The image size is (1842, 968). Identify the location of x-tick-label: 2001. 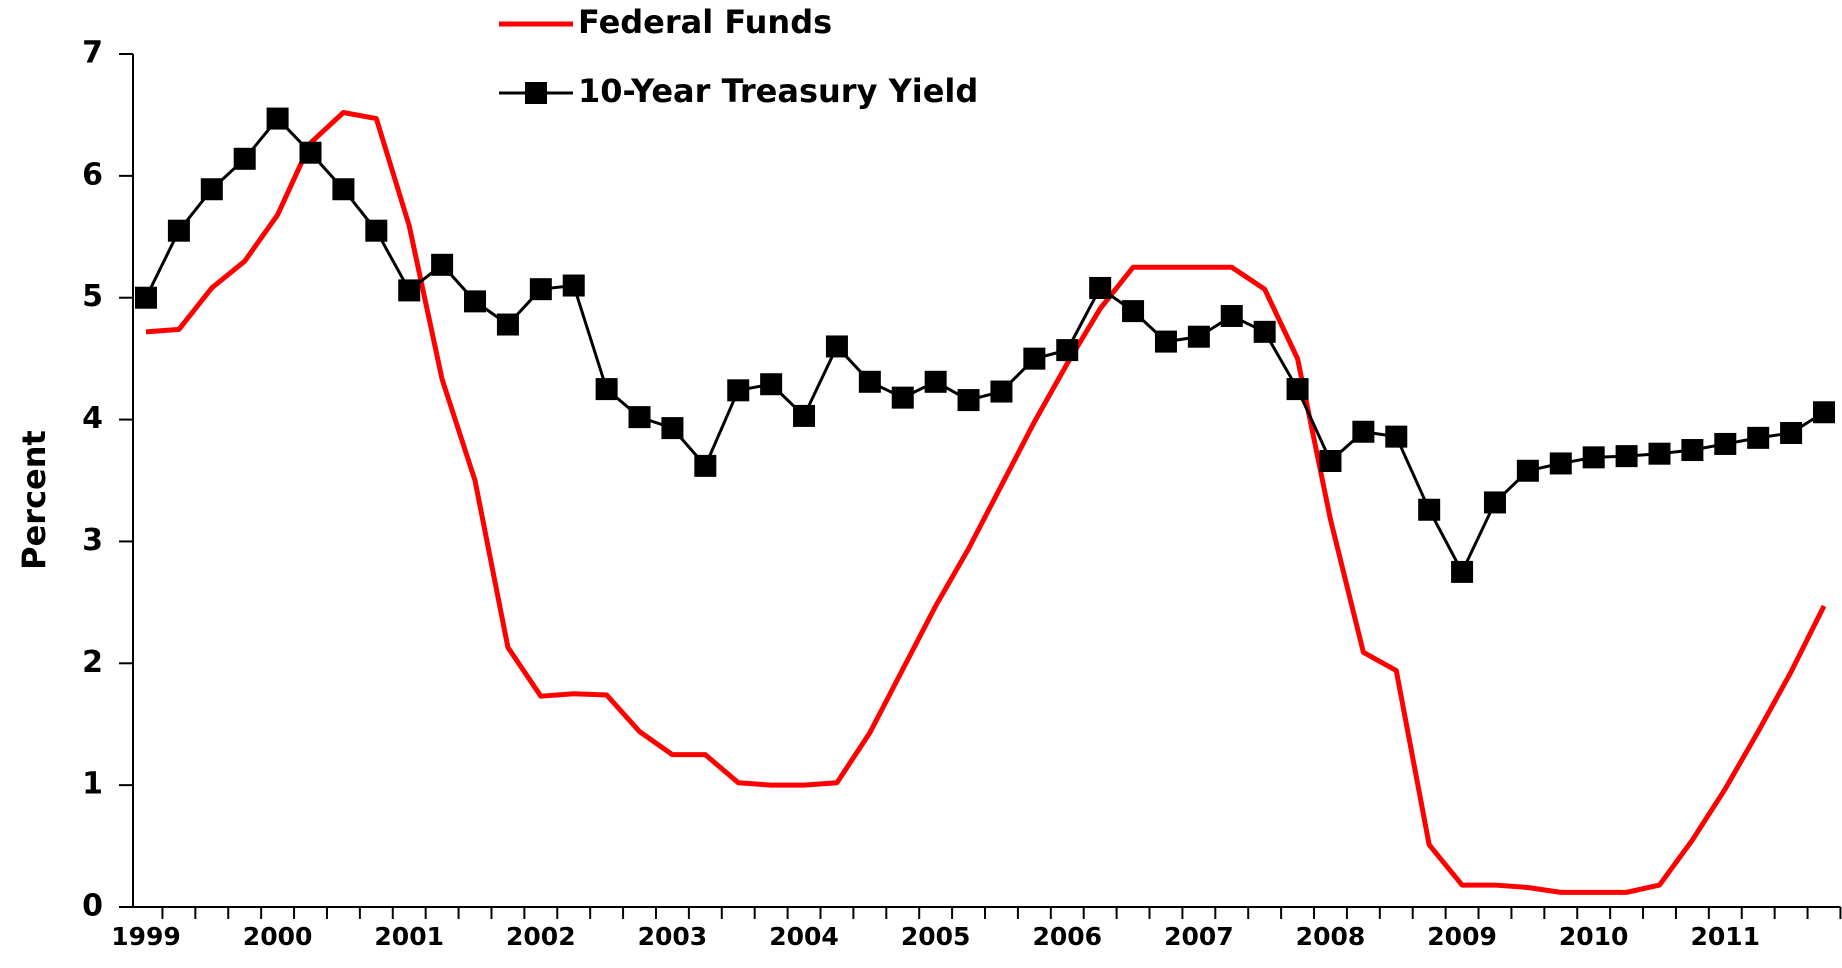
(409, 936).